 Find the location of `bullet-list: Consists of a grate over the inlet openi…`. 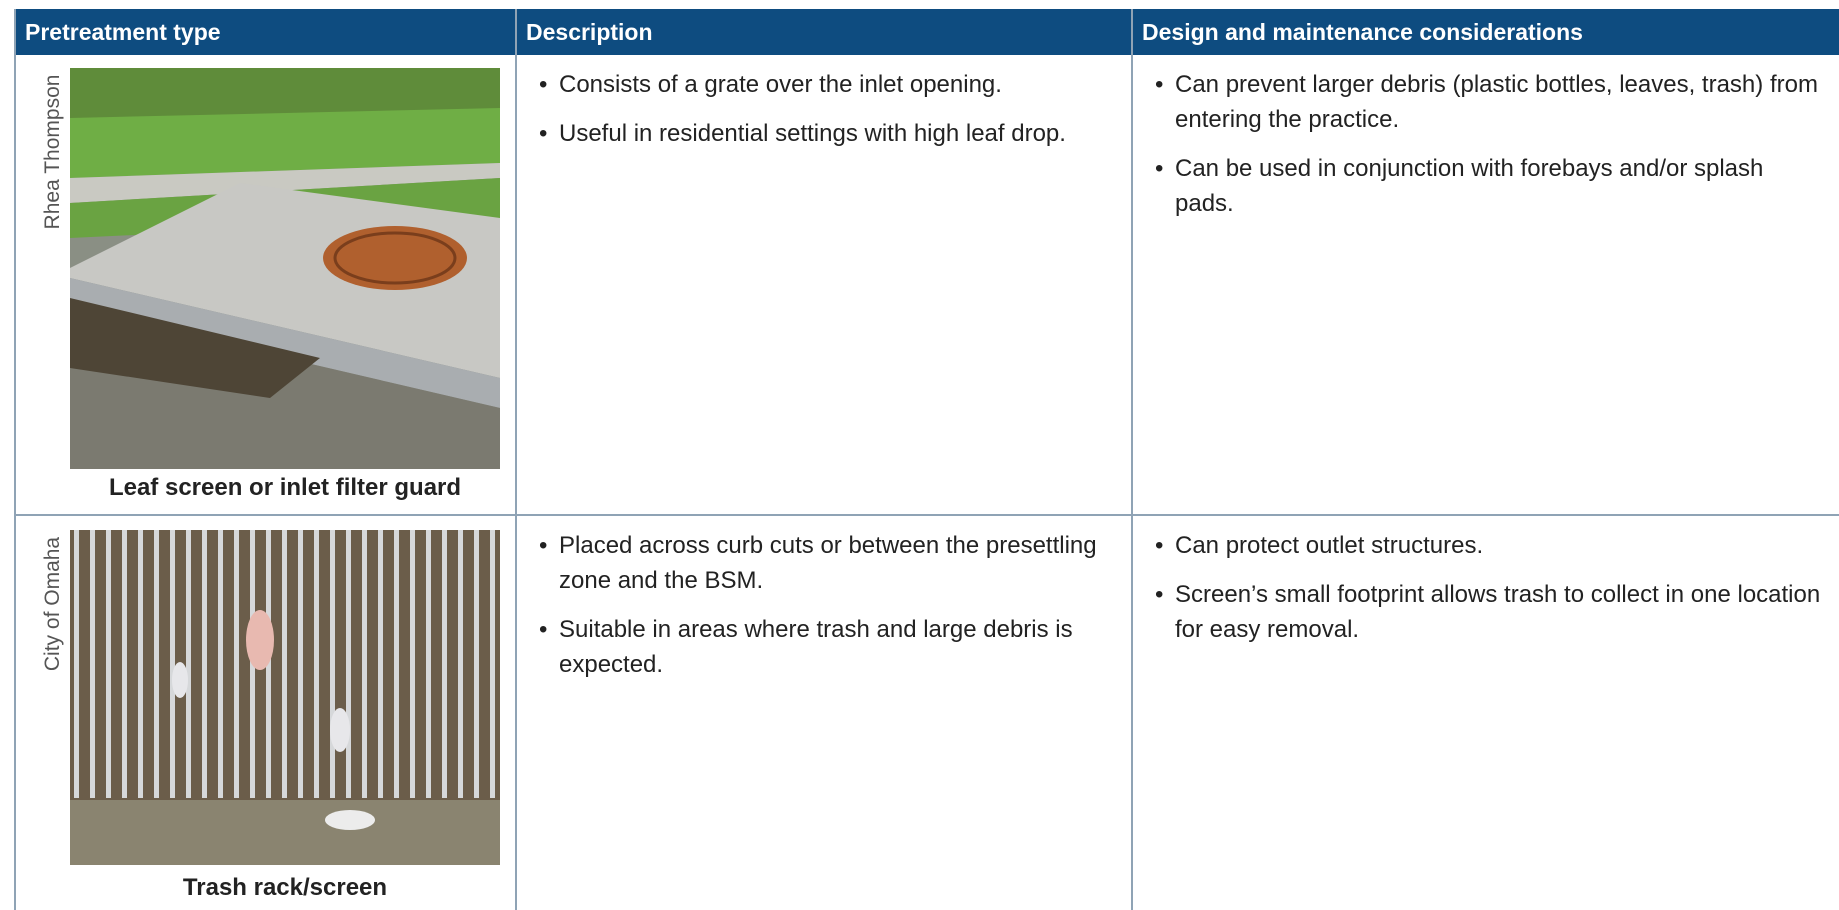

bullet-list: Consists of a grate over the inlet openi… is located at coordinates (824, 103).